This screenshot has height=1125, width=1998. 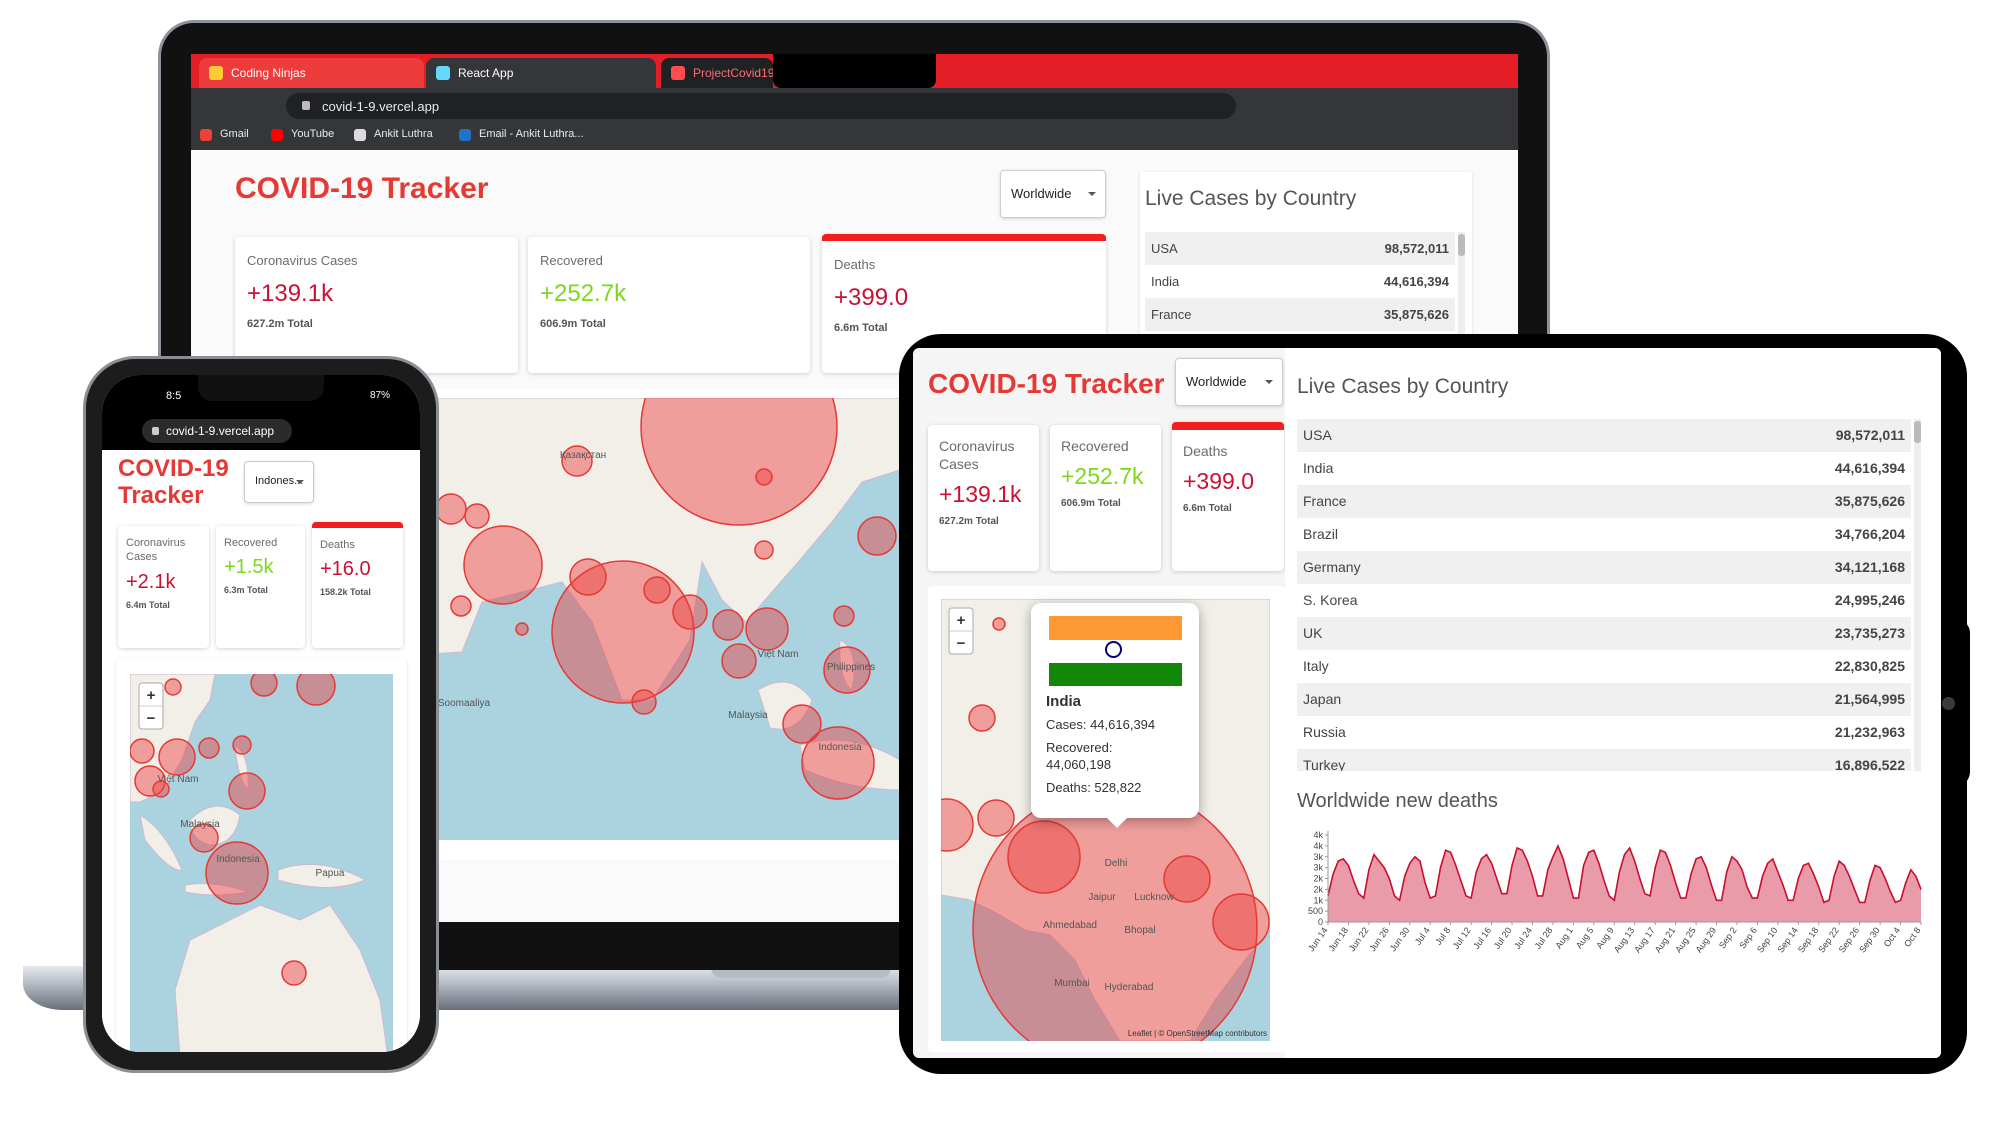 What do you see at coordinates (1094, 787) in the screenshot?
I see `popup-deaths: Deaths: 528,822` at bounding box center [1094, 787].